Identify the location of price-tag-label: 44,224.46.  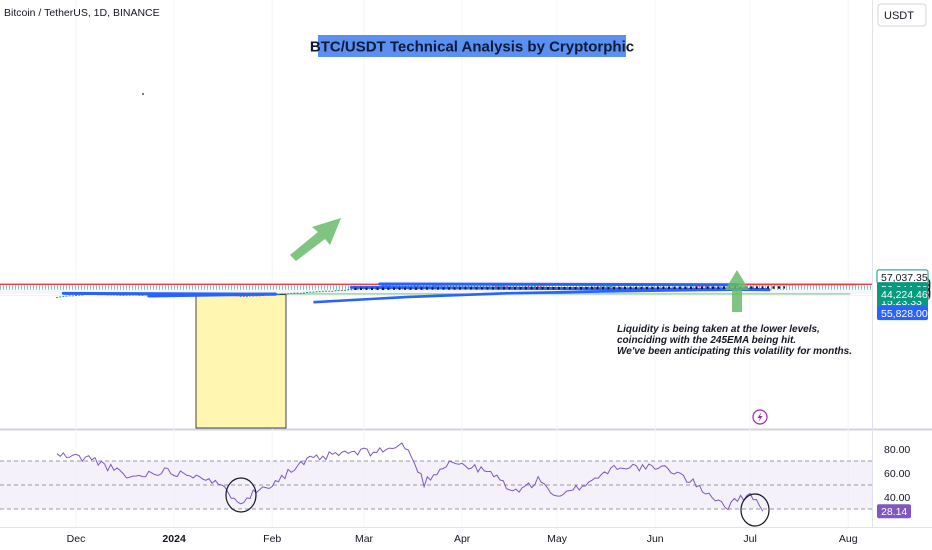
(904, 295).